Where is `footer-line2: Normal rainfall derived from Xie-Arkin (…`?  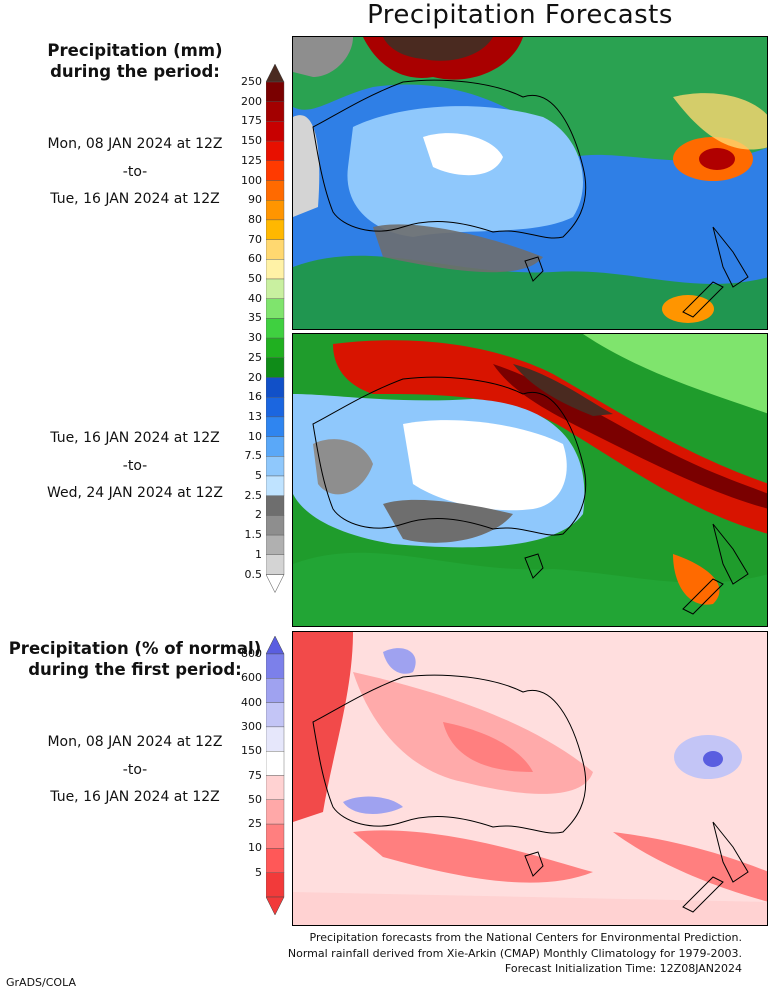
footer-line2: Normal rainfall derived from Xie-Arkin (… is located at coordinates (514, 953).